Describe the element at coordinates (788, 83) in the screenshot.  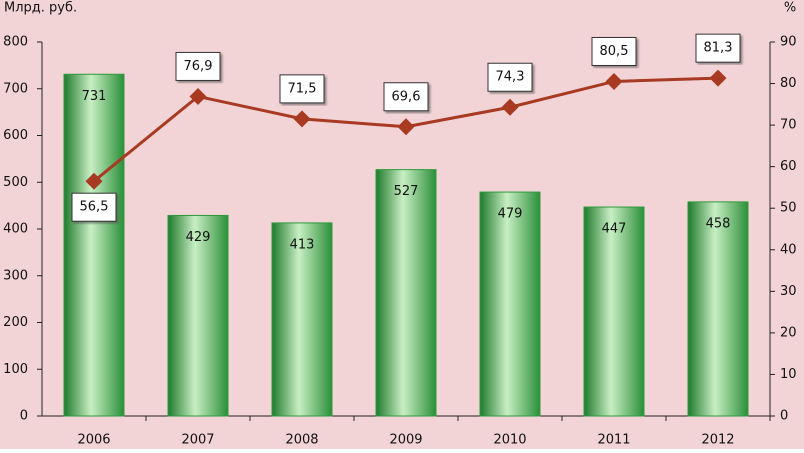
I see `y2-tick-label: 80` at that location.